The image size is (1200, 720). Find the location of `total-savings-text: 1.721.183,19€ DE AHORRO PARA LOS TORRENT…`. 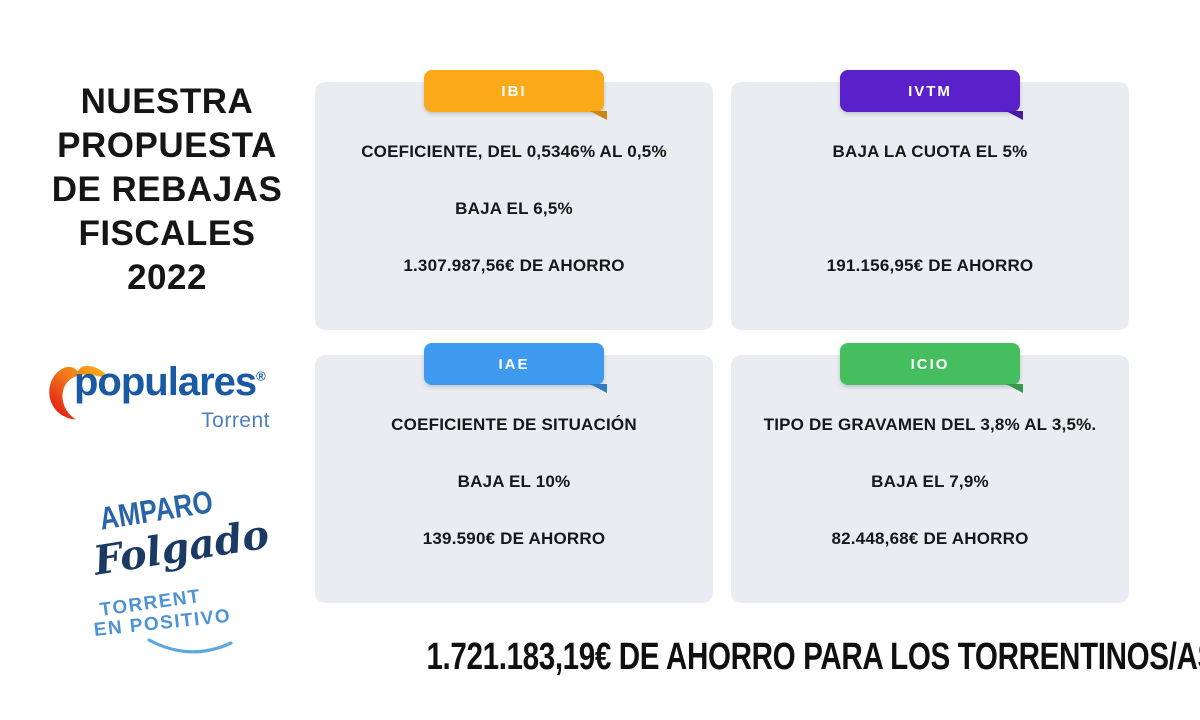

total-savings-text: 1.721.183,19€ DE AHORRO PARA LOS TORRENT… is located at coordinates (813, 657).